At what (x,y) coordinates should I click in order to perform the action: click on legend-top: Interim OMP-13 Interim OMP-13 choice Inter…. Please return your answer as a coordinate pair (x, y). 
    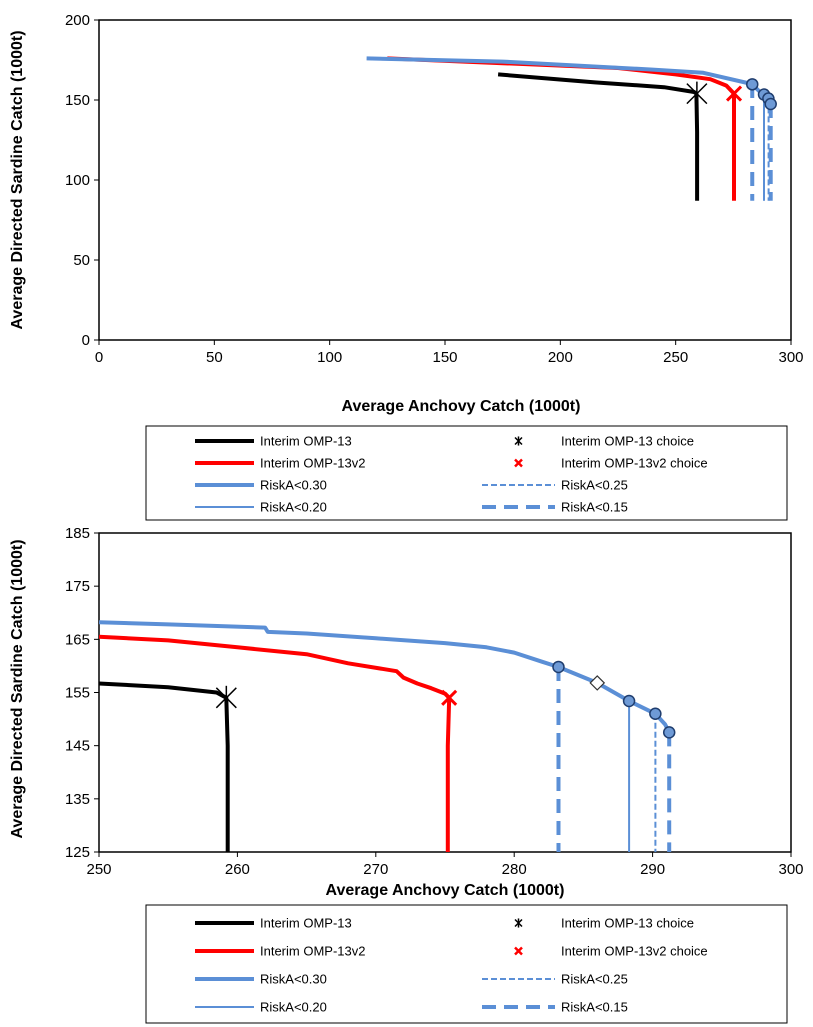
    Looking at the image, I should click on (466, 473).